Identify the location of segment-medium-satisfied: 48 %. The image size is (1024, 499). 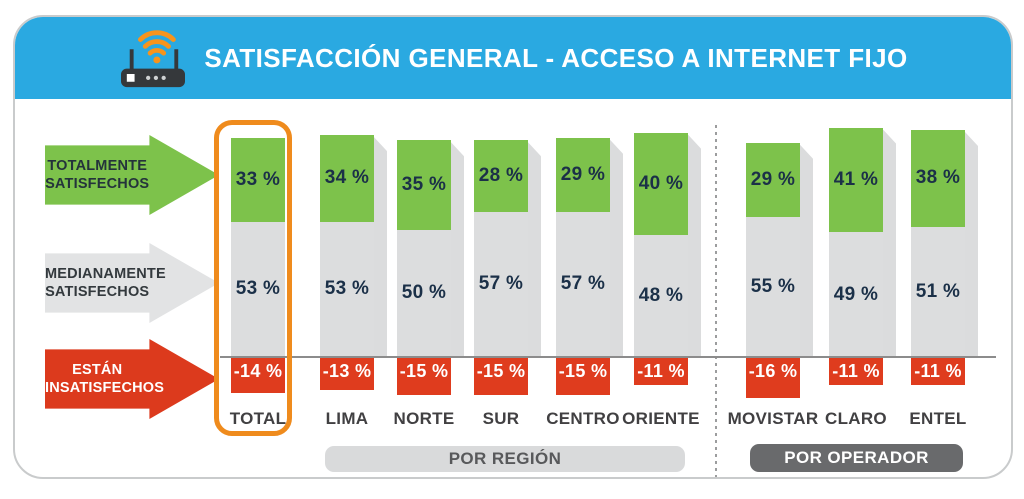
(661, 295).